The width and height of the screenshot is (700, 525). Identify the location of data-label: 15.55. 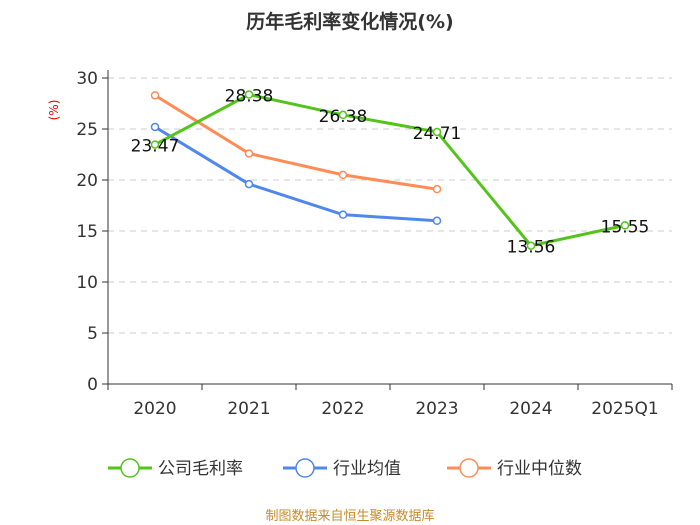
(625, 227).